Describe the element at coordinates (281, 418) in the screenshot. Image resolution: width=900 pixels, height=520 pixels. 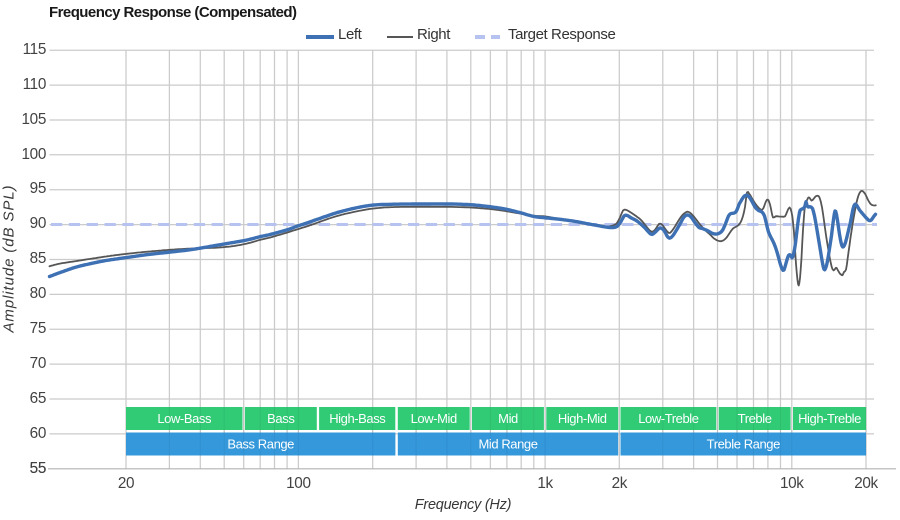
I see `svg-text: Bass` at that location.